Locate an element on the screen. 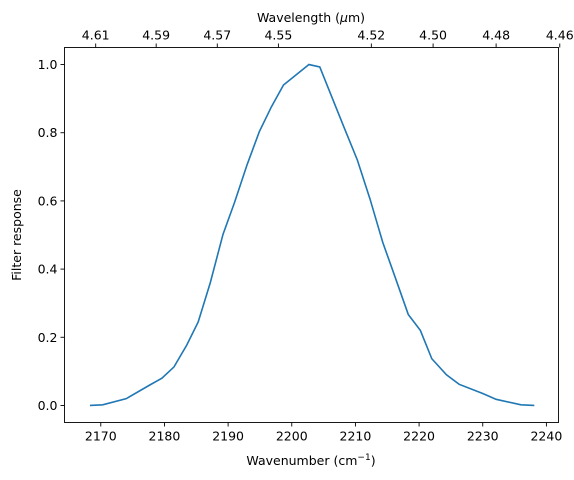  y-tick-label: 0.2 is located at coordinates (48, 337).